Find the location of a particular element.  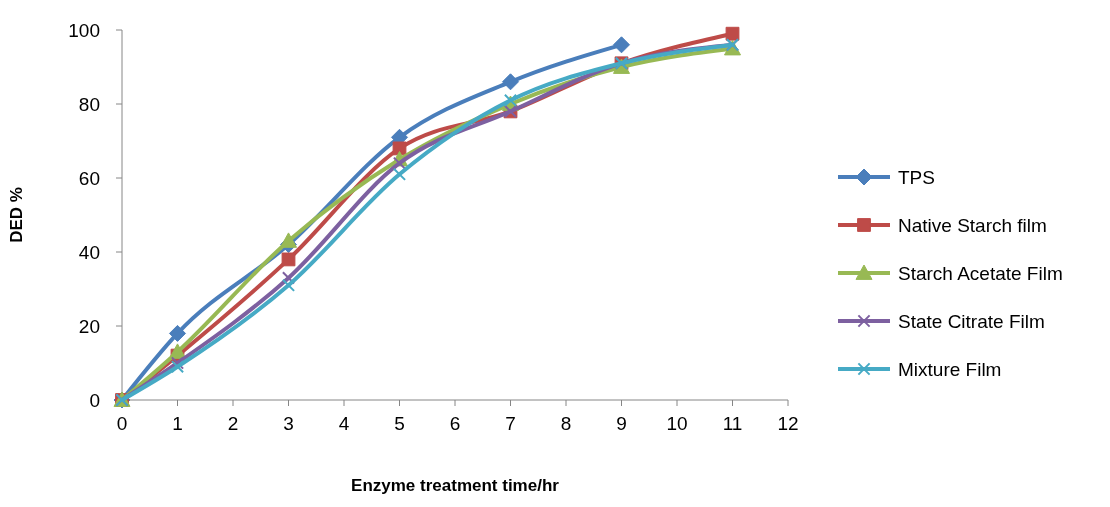

x-tick-label: 10 is located at coordinates (677, 423).